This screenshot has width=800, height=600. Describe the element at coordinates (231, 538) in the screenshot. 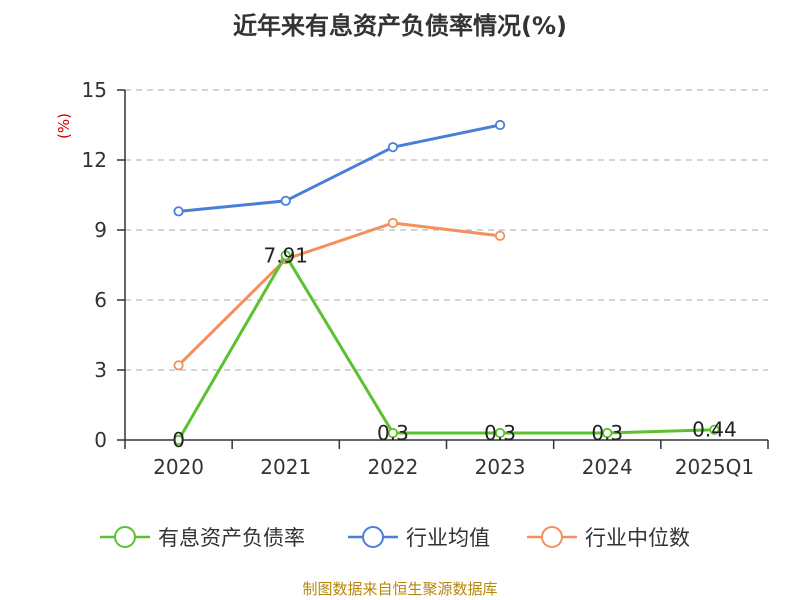

I see `legend-label: 有息资产负债率` at that location.